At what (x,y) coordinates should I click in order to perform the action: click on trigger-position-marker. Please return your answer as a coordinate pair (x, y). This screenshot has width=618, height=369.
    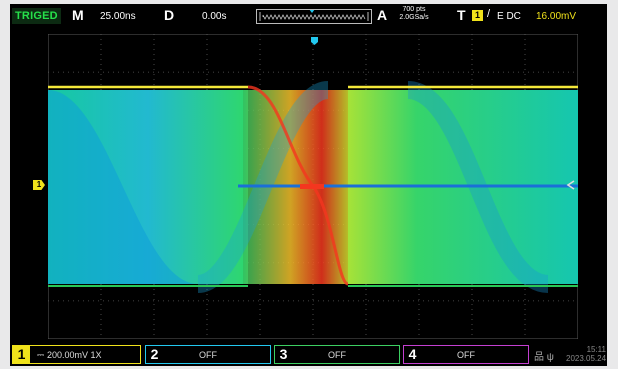
    Looking at the image, I should click on (314, 41).